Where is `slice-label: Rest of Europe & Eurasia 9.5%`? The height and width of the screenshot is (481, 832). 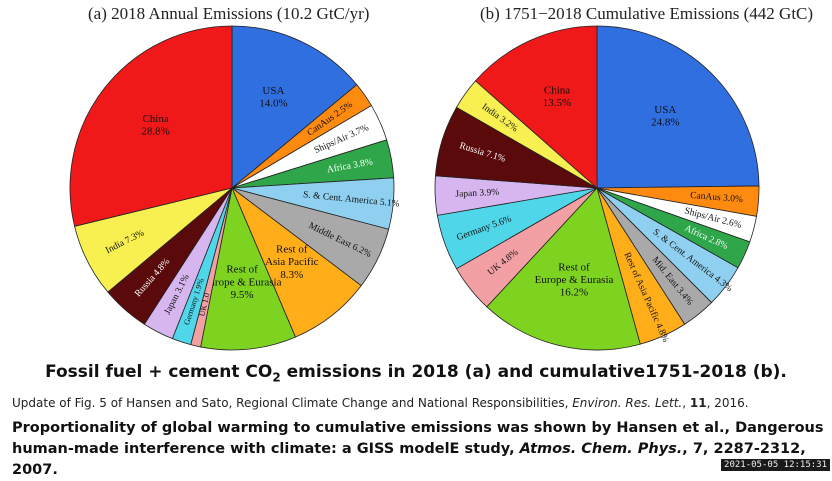 slice-label: Rest of Europe & Eurasia 9.5% is located at coordinates (242, 282).